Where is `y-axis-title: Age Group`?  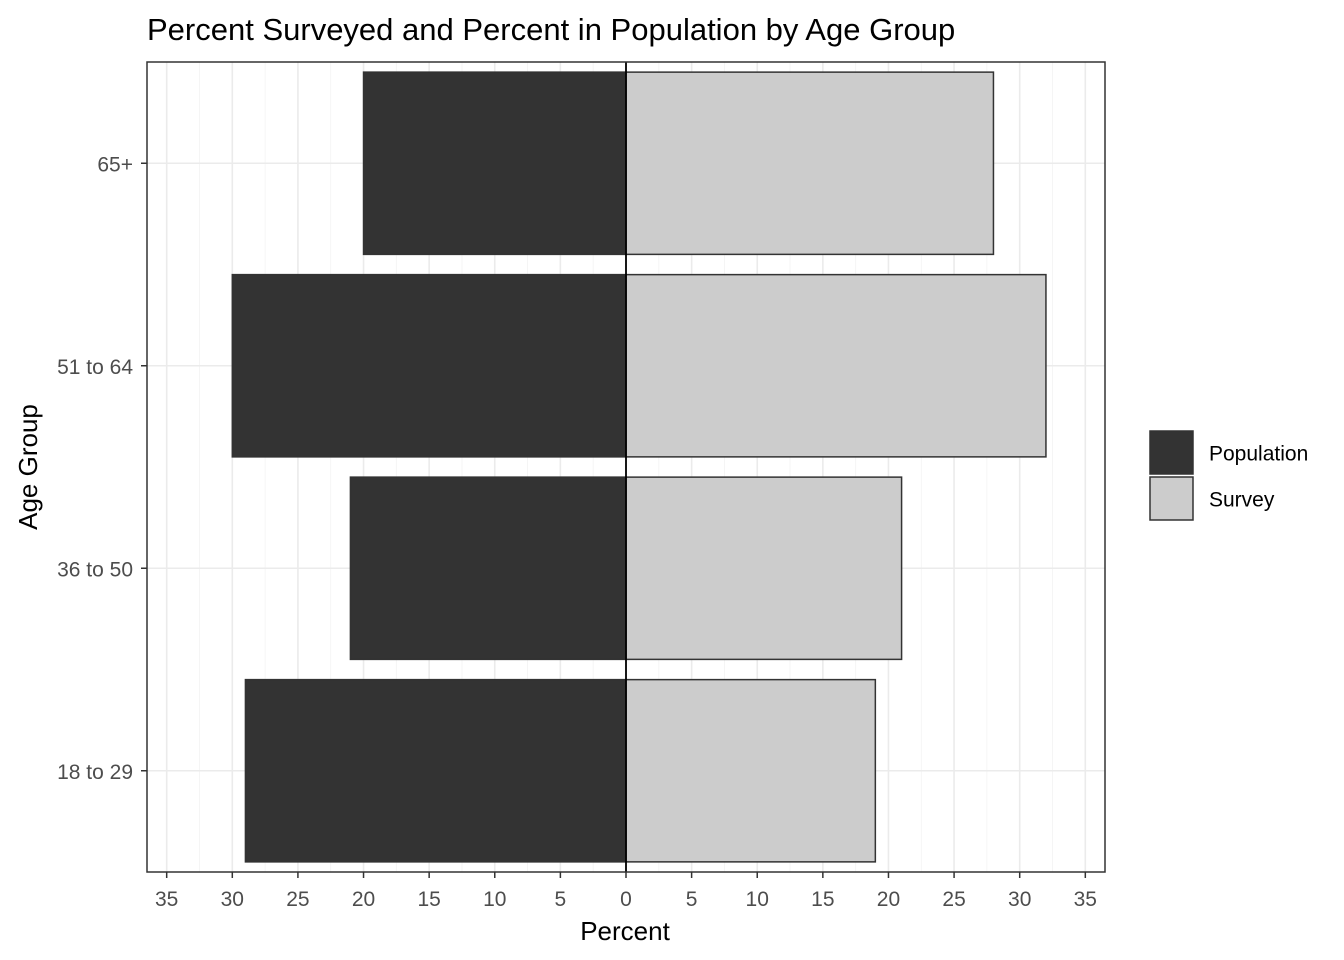
y-axis-title: Age Group is located at coordinates (28, 467).